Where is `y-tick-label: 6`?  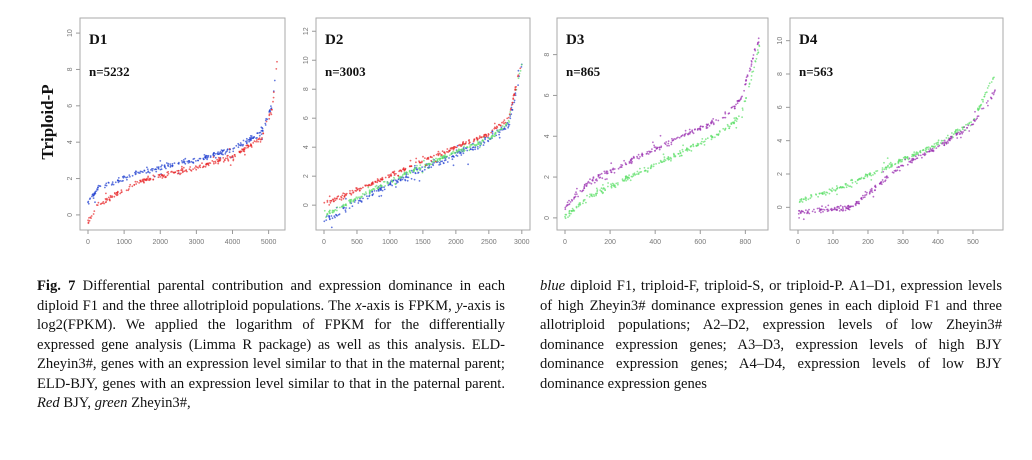
y-tick-label: 6 is located at coordinates (547, 95).